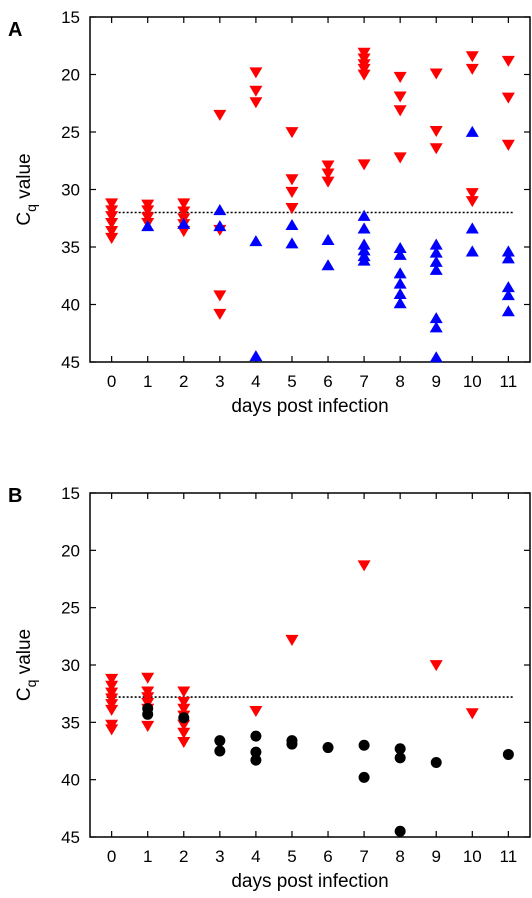  What do you see at coordinates (111, 856) in the screenshot?
I see `x-tick-label: 0` at bounding box center [111, 856].